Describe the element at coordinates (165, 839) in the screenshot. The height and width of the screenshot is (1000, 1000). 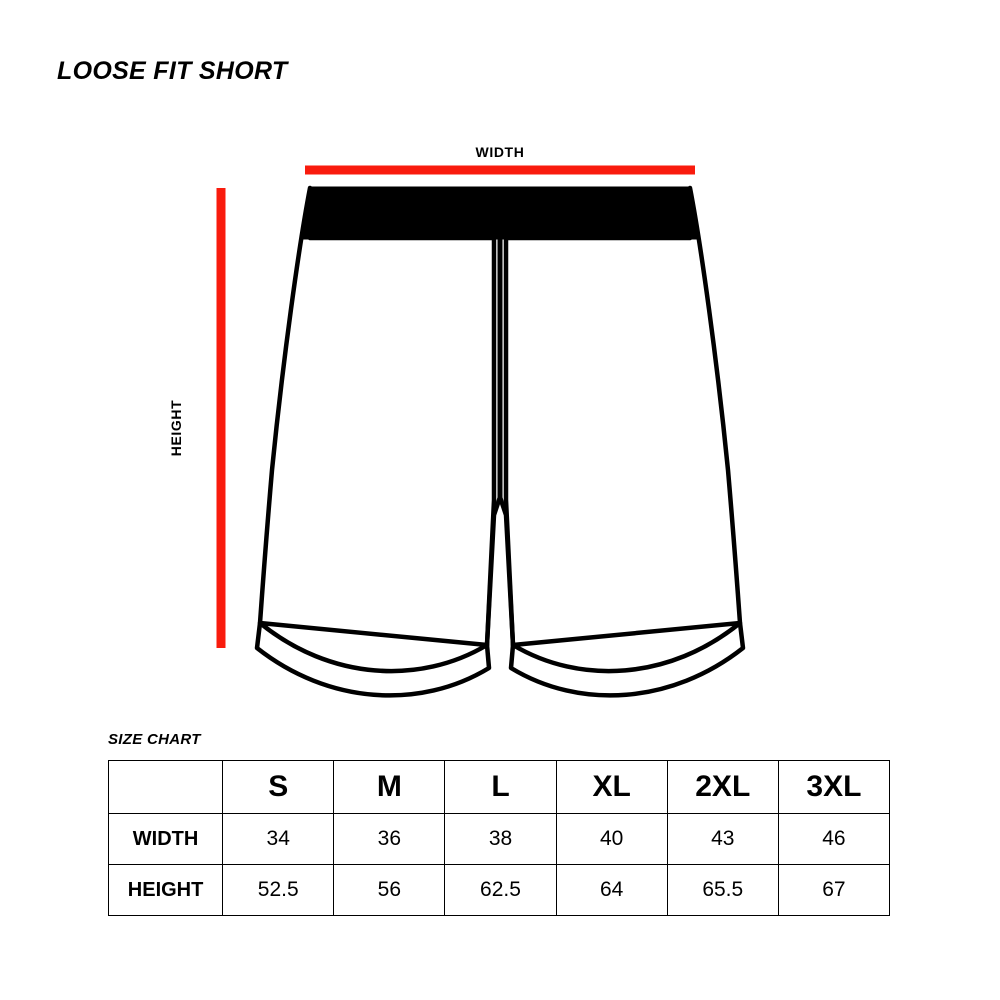
I see `row-label-width: WIDTH` at that location.